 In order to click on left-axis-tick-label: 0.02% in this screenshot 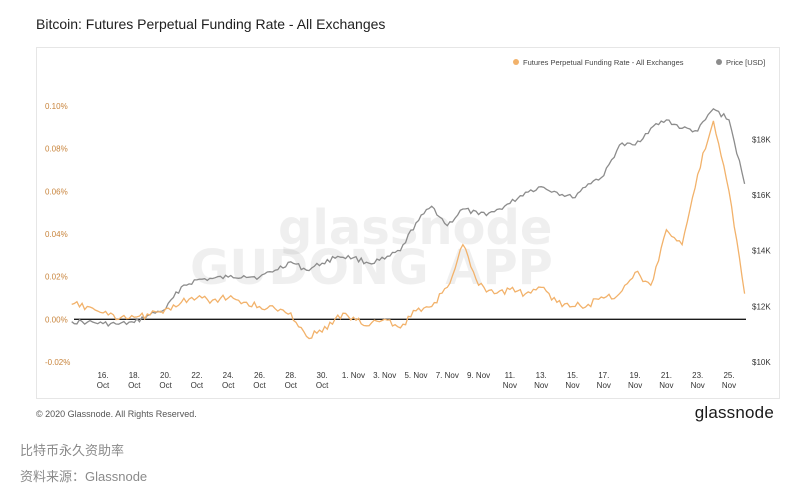, I will do `click(56, 277)`.